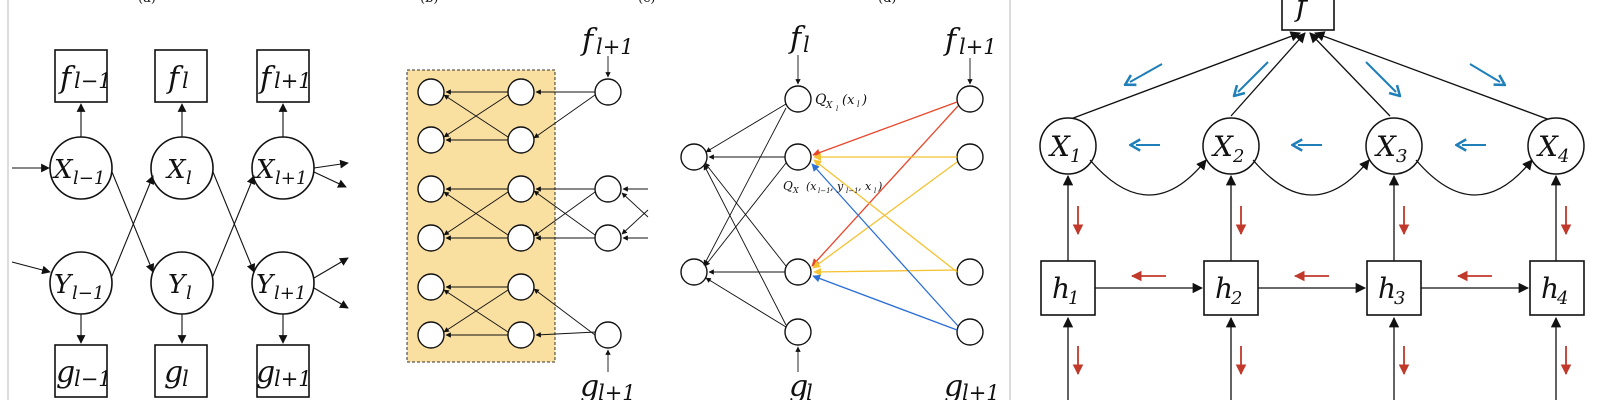 This screenshot has height=400, width=1600. I want to click on a-y1: Y, so click(64, 285).